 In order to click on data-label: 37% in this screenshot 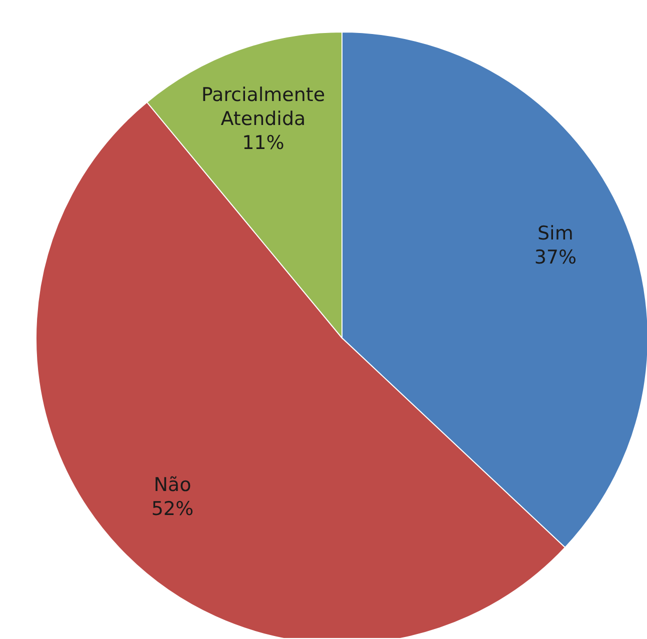, I will do `click(555, 257)`.